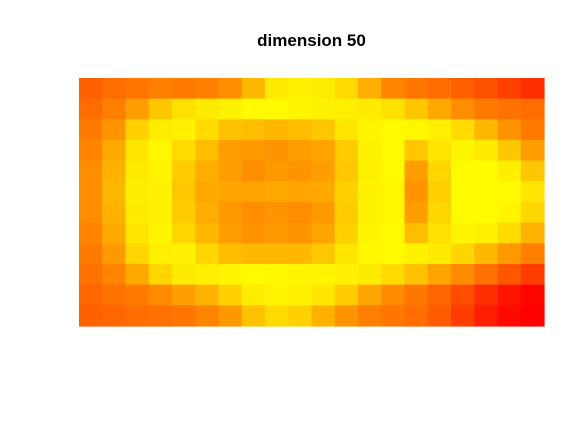 The image size is (585, 424). I want to click on chart-title: dimension 50, so click(311, 40).